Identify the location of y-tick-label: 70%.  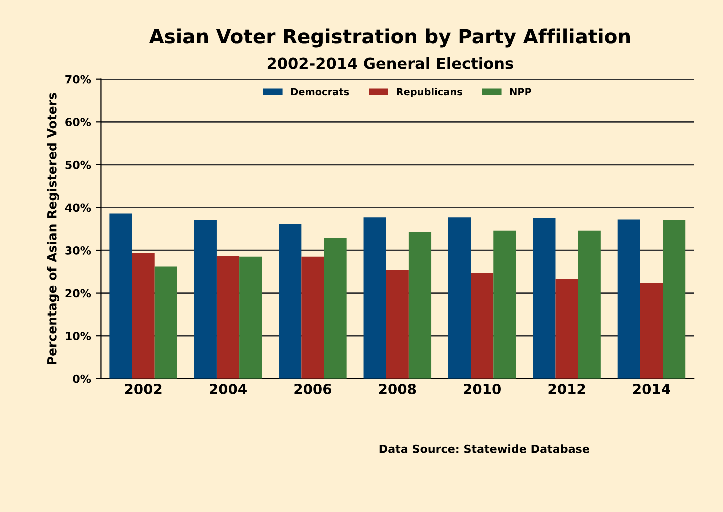
(79, 79).